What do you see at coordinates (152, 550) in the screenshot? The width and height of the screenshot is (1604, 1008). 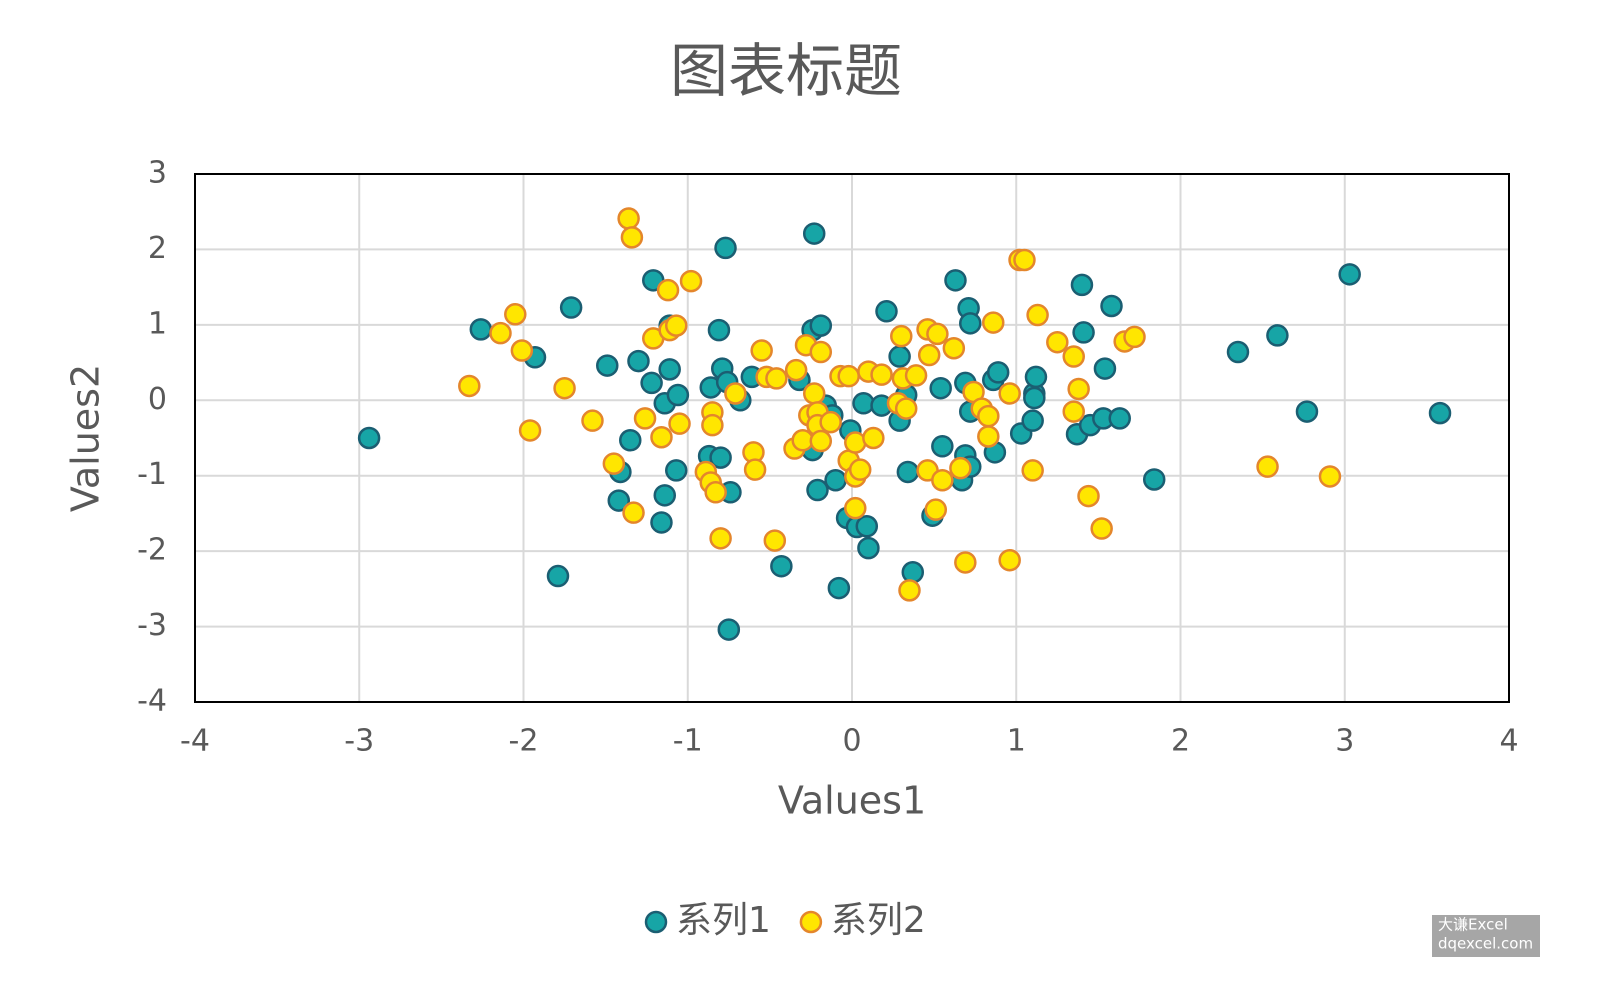 I see `y-tick-label: -2` at bounding box center [152, 550].